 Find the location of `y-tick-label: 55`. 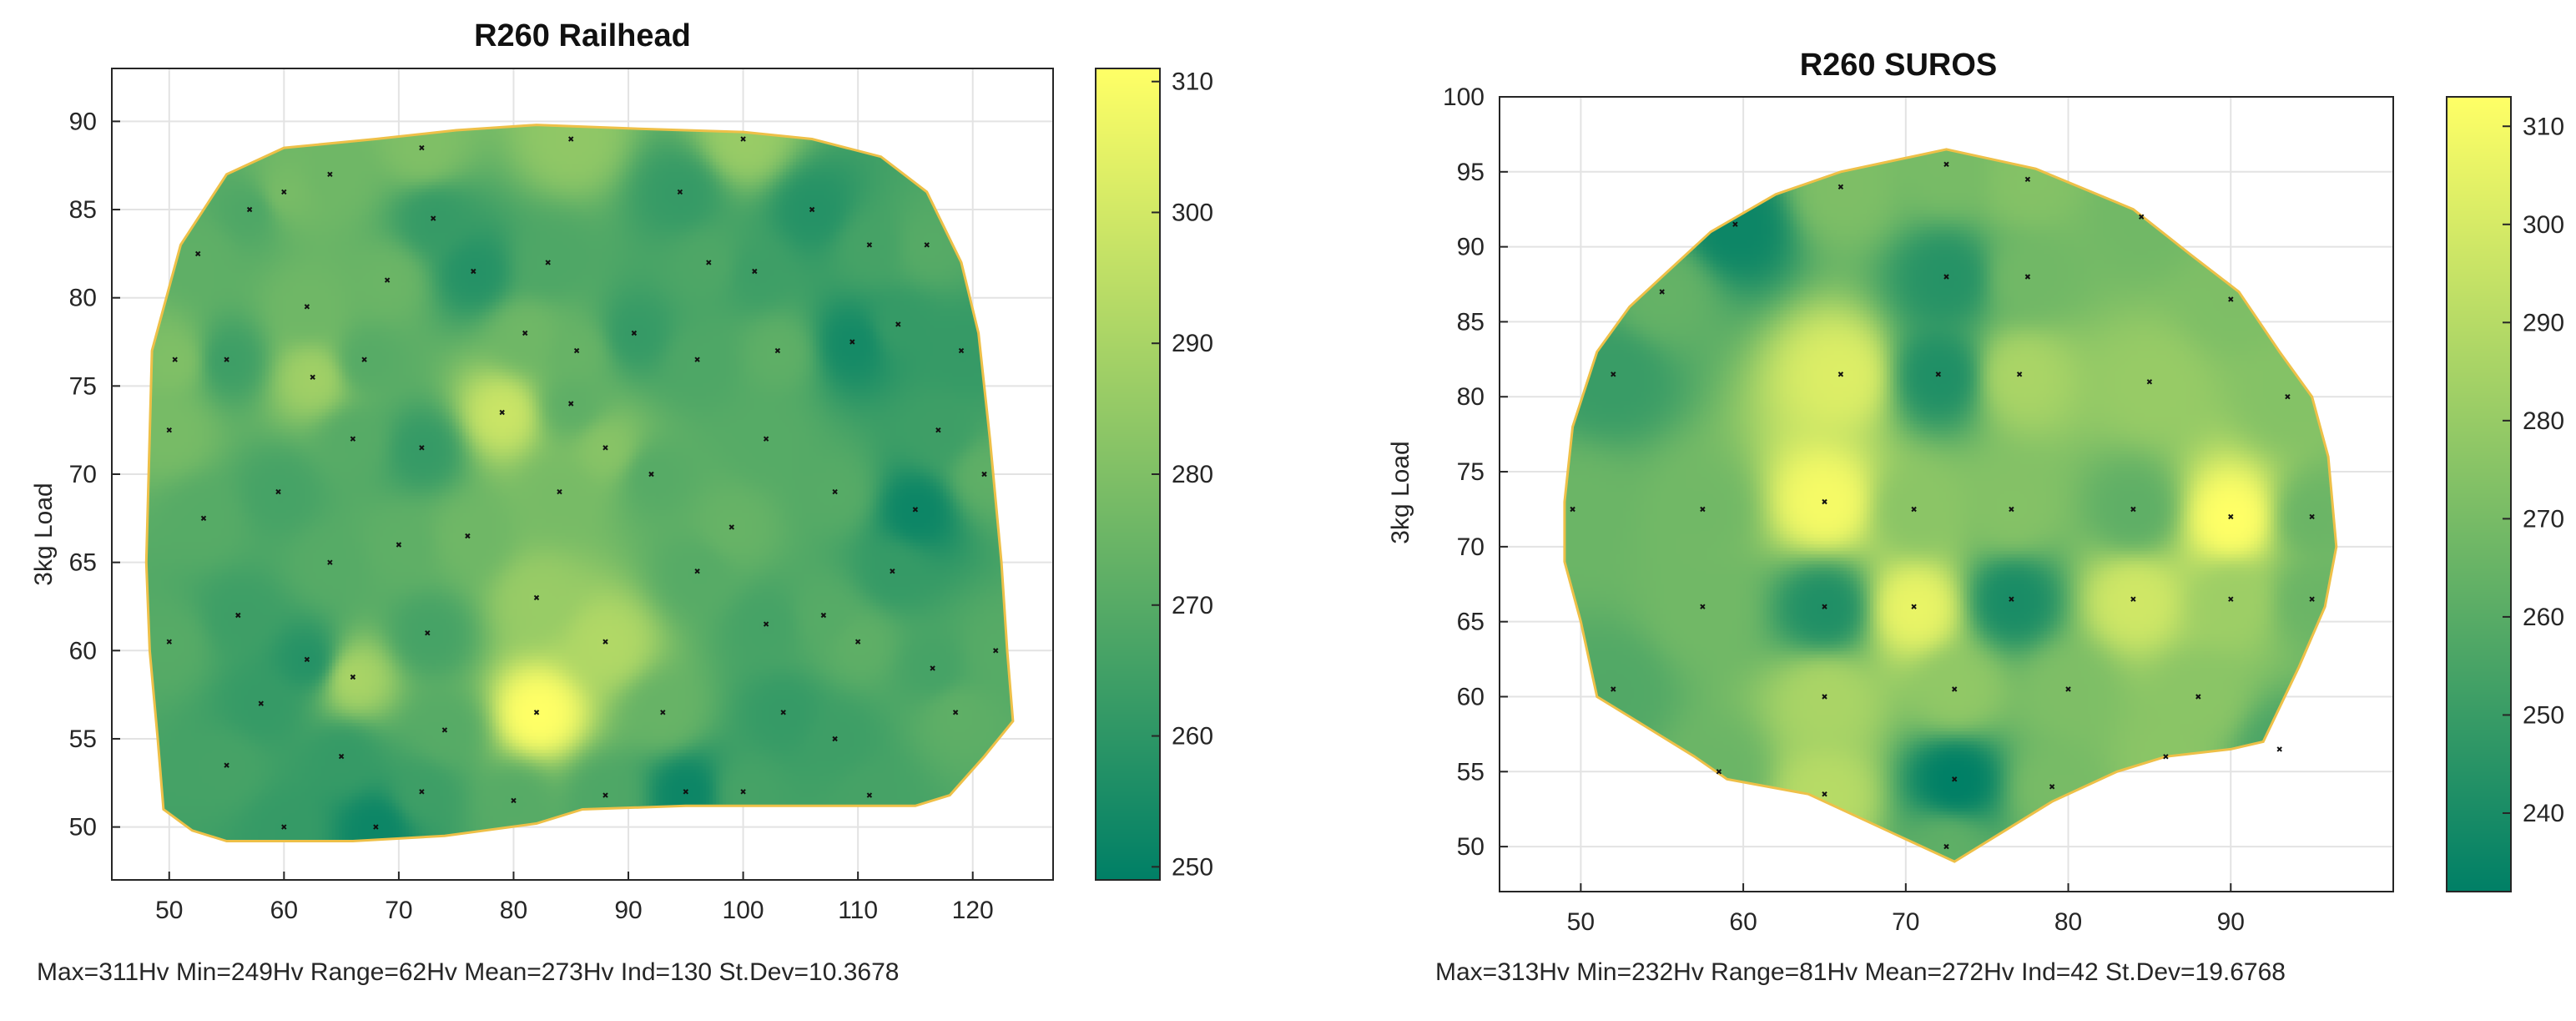

y-tick-label: 55 is located at coordinates (83, 739).